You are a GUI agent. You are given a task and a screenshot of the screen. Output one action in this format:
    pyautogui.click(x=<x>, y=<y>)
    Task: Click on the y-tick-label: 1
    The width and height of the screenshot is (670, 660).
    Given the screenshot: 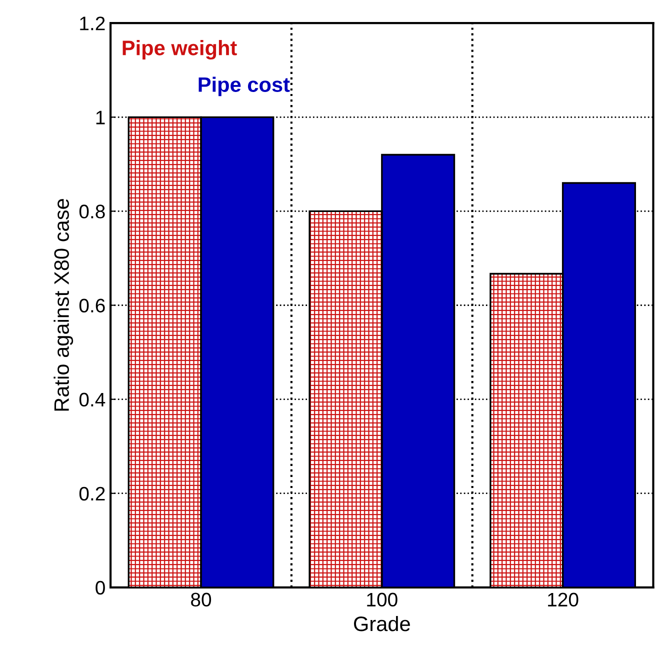 What is the action you would take?
    pyautogui.click(x=100, y=117)
    